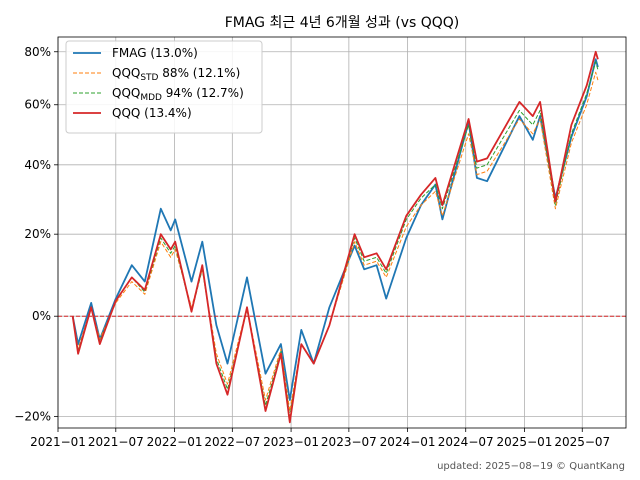 The width and height of the screenshot is (640, 480). What do you see at coordinates (232, 442) in the screenshot?
I see `x-tick-label: 2022−07` at bounding box center [232, 442].